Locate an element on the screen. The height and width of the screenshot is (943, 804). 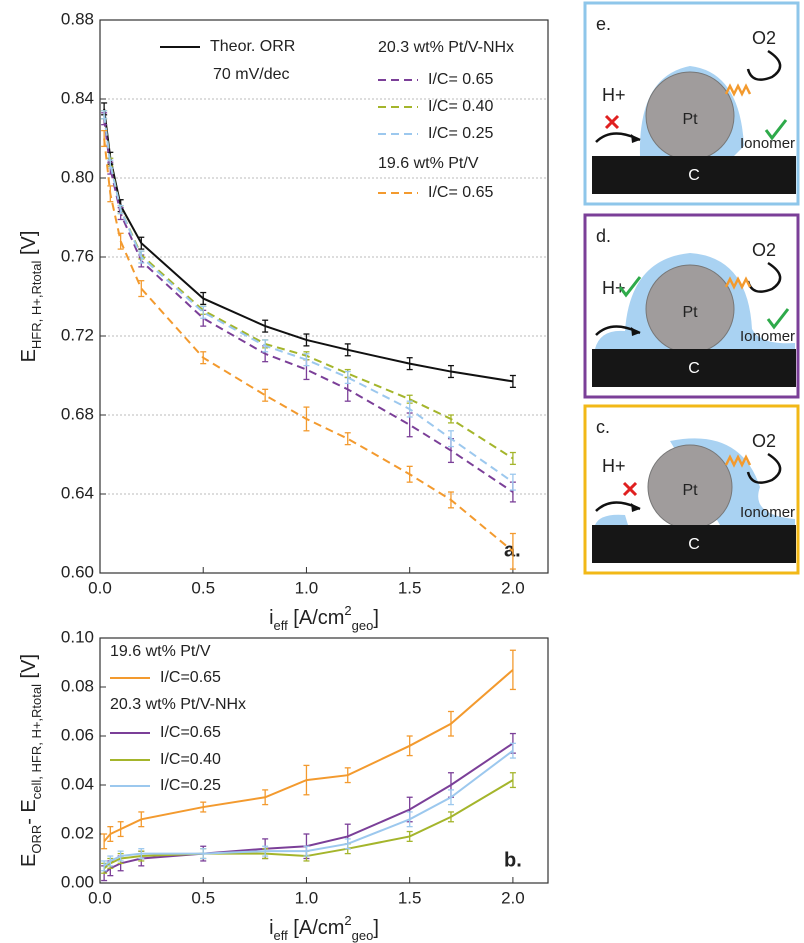
support-label: C is located at coordinates (694, 368).